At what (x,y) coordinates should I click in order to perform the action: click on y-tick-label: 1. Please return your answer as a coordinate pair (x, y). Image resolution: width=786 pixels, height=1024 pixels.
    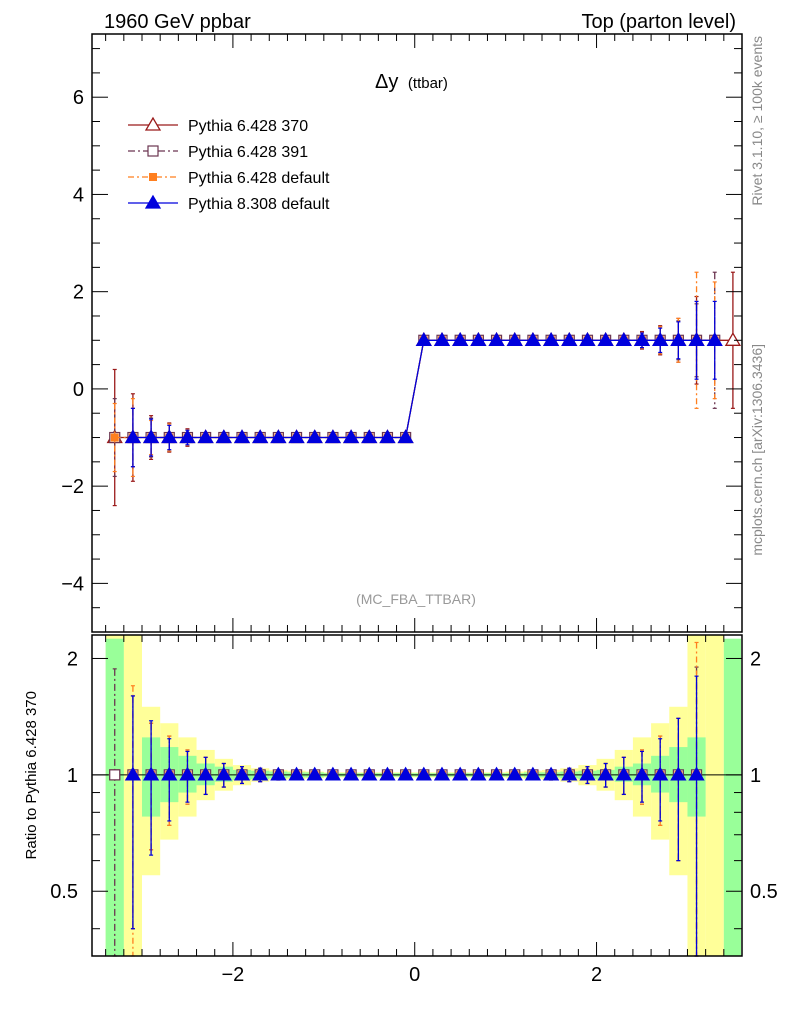
    Looking at the image, I should click on (72, 776).